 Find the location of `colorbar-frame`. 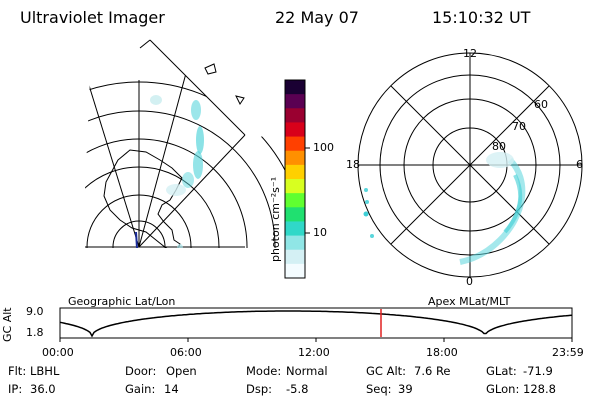

colorbar-frame is located at coordinates (295, 179).